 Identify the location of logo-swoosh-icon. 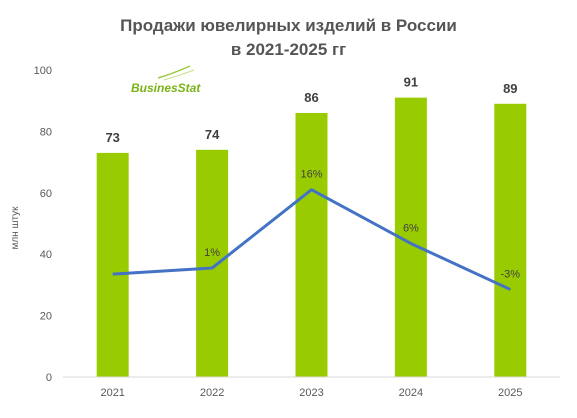
(174, 72).